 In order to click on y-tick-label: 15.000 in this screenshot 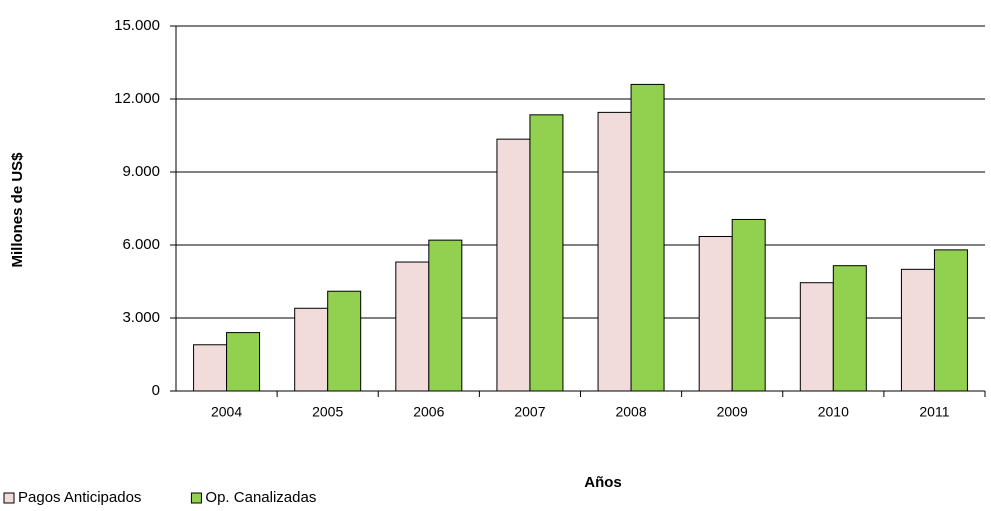, I will do `click(137, 25)`.